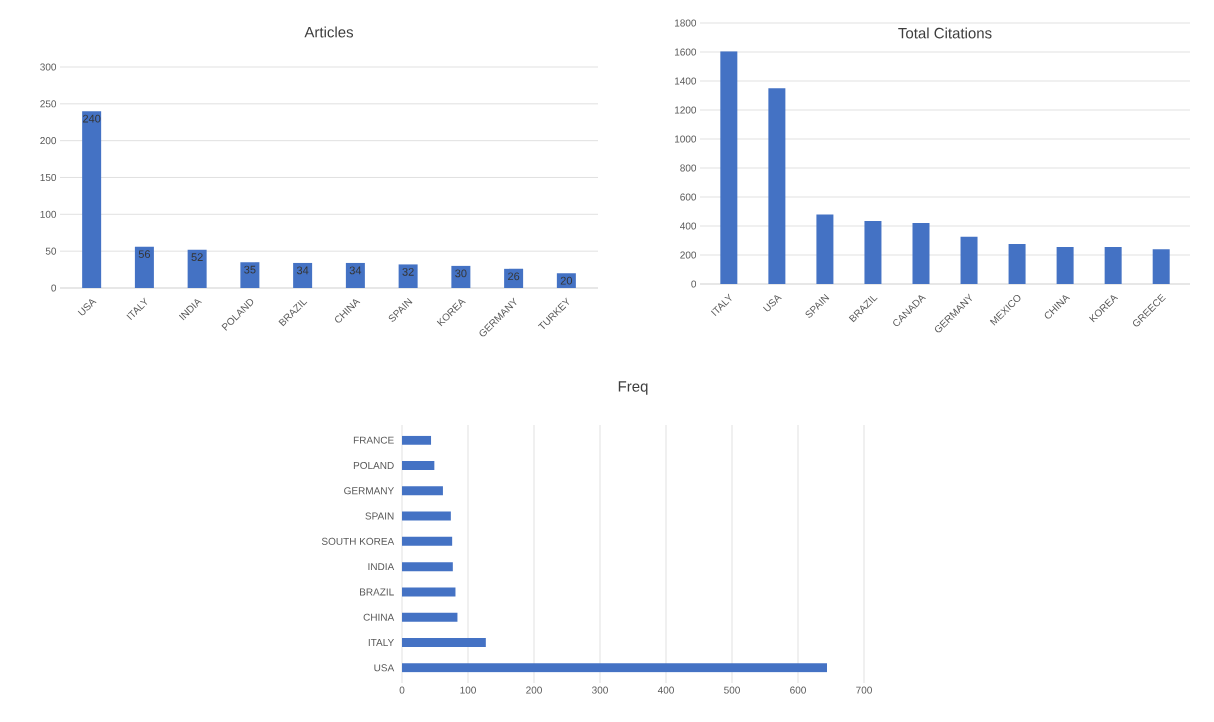 The height and width of the screenshot is (722, 1214). I want to click on y-tick-label: USA, so click(384, 668).